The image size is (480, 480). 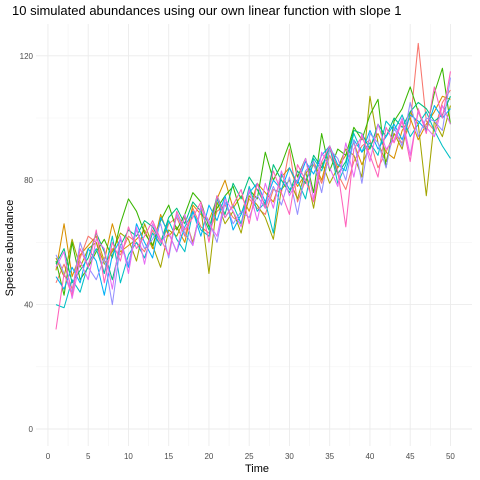 What do you see at coordinates (10, 248) in the screenshot?
I see `y-axis-title: Species abundance` at bounding box center [10, 248].